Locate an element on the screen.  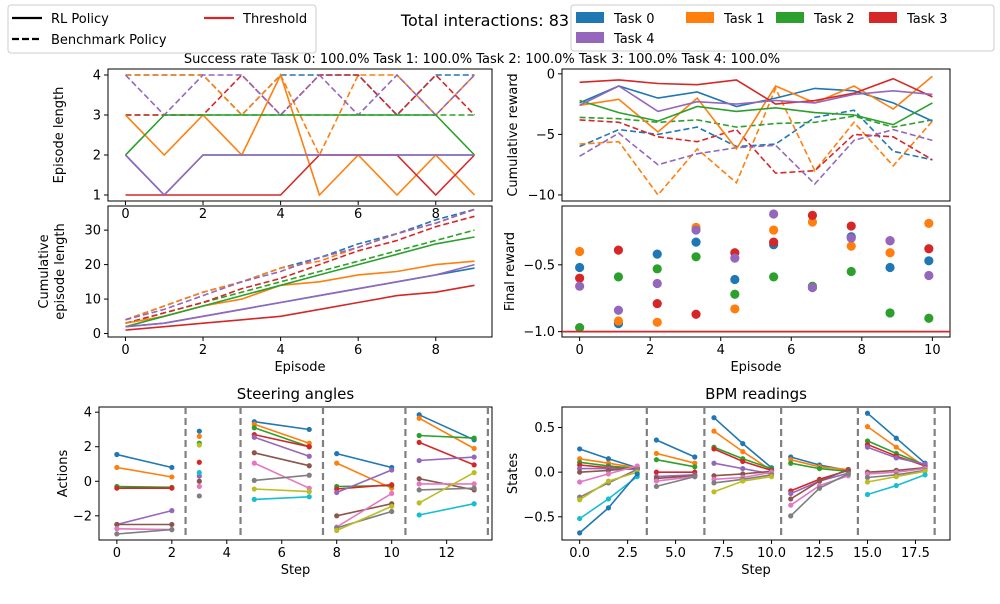
x-axis-label: Episode is located at coordinates (299, 367).